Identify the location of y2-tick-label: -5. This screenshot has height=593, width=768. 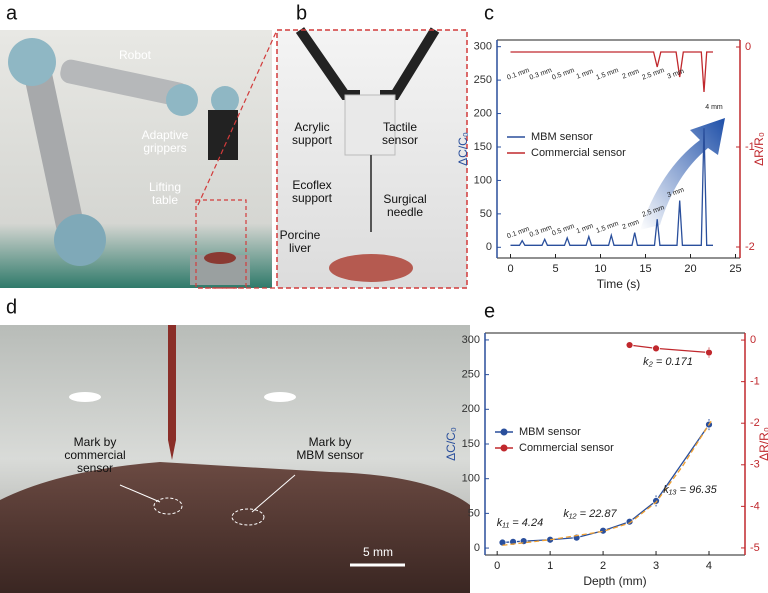
(755, 548).